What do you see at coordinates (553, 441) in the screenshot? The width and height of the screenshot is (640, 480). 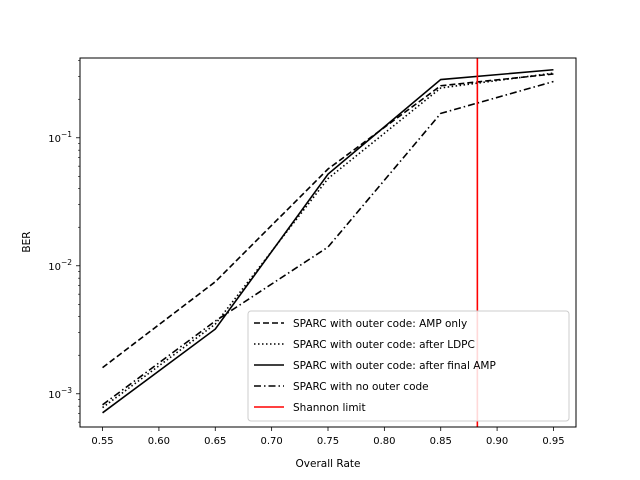 I see `x-tick-label: 0.95` at bounding box center [553, 441].